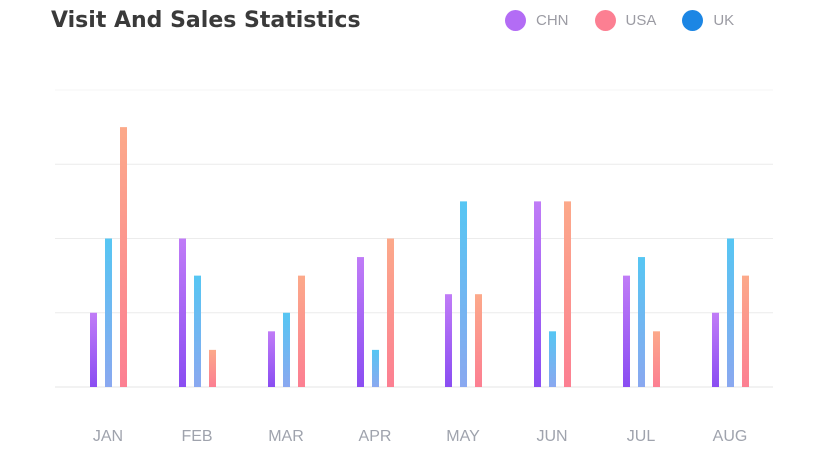 The height and width of the screenshot is (451, 830). What do you see at coordinates (108, 436) in the screenshot?
I see `x-tick-label: JAN` at bounding box center [108, 436].